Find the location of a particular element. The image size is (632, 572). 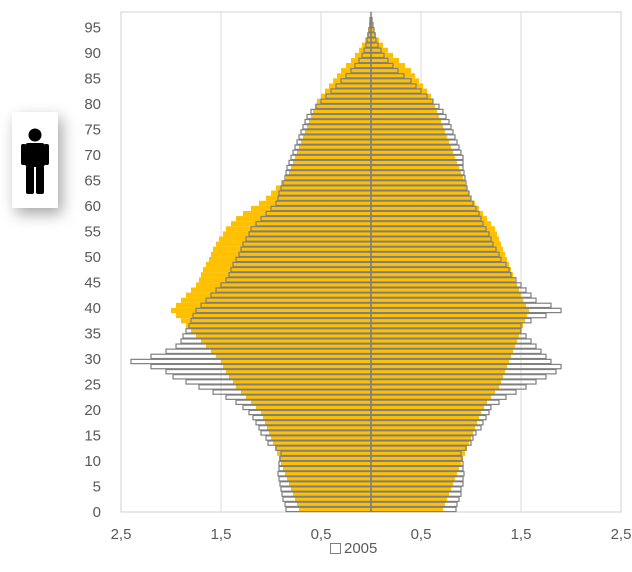

y-axis-tick-labels: 0 5 10 15 20 25 30 35 40 45 50 55 60 65 70 75 80 85 90 95 is located at coordinates (92, 270).